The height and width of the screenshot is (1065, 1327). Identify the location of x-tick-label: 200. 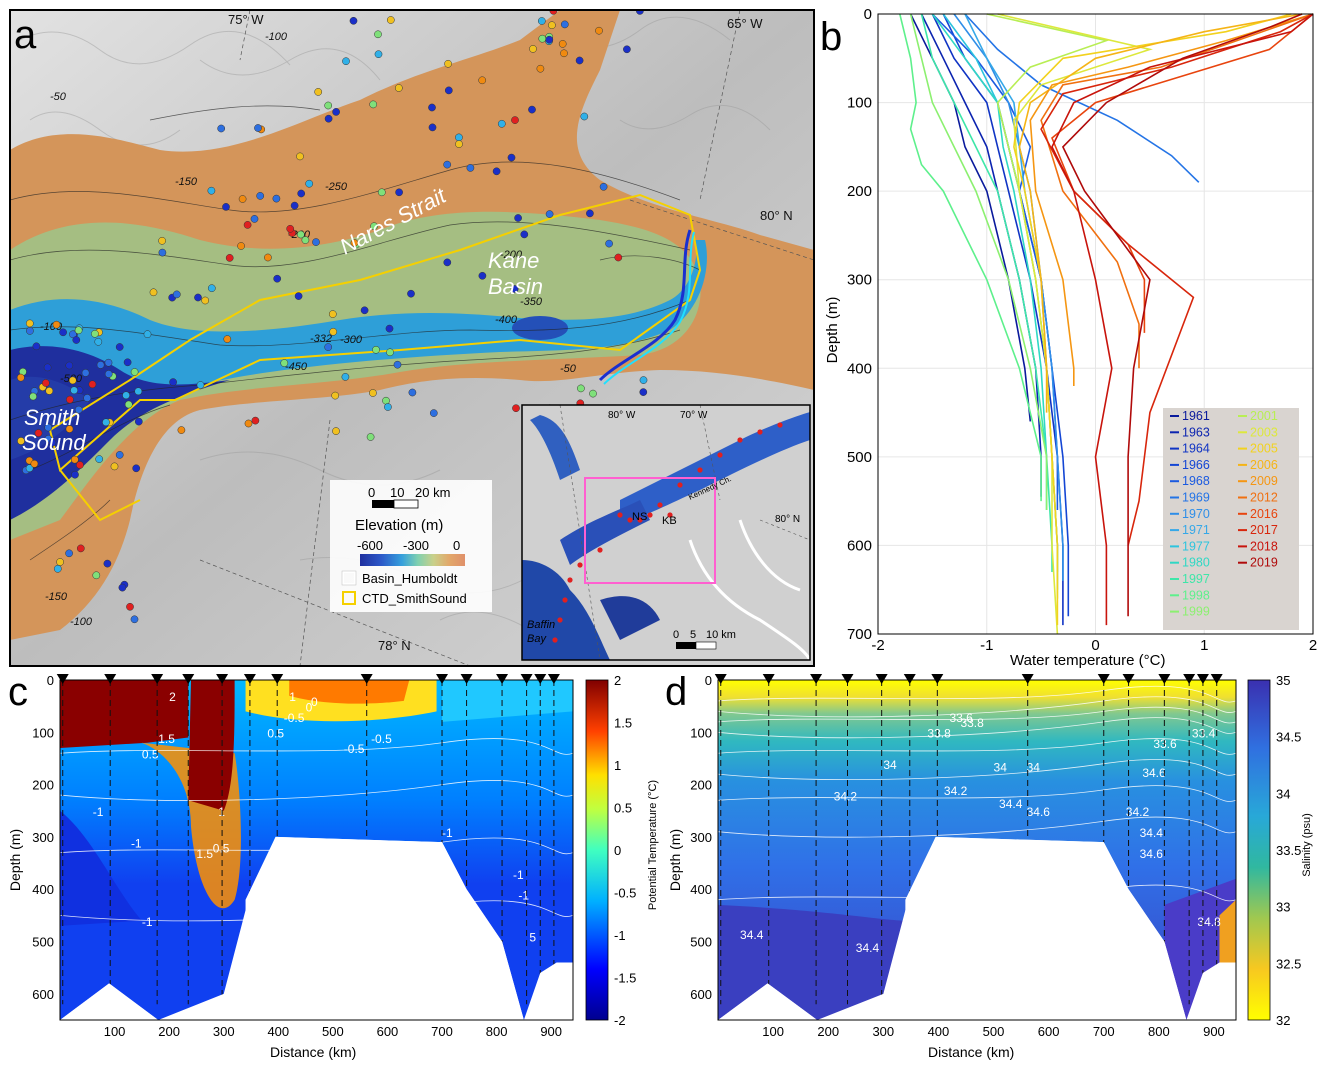
(169, 1031).